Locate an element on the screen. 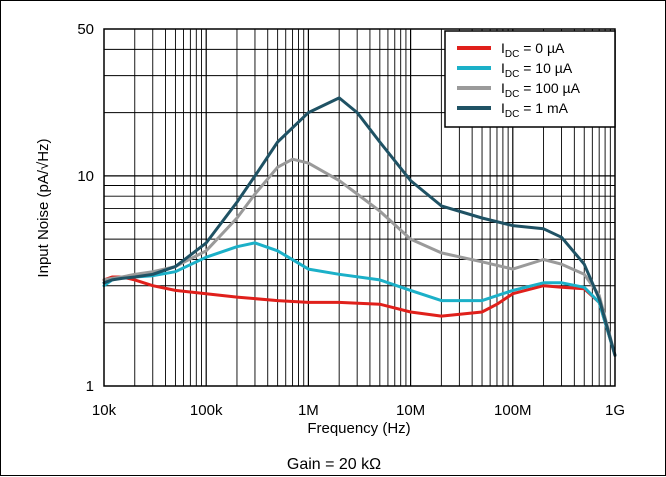 The height and width of the screenshot is (477, 666). legend-label: IDC = 100 µA is located at coordinates (541, 90).